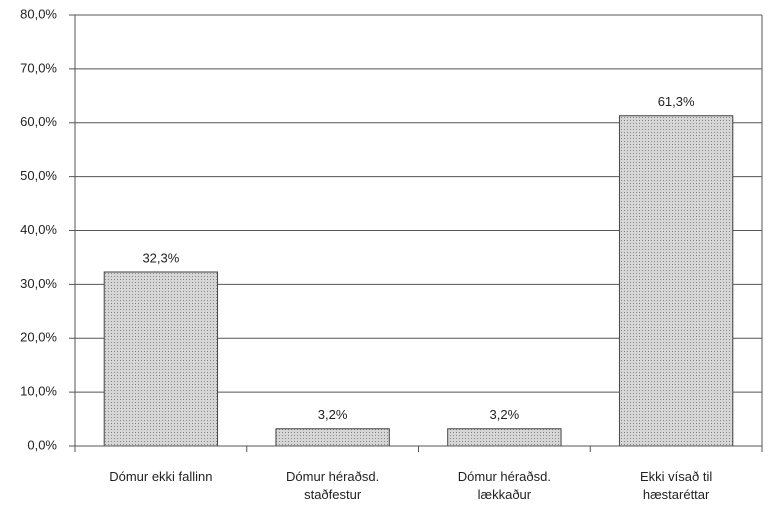  Describe the element at coordinates (38, 391) in the screenshot. I see `y-tick-label: 10,0%` at that location.